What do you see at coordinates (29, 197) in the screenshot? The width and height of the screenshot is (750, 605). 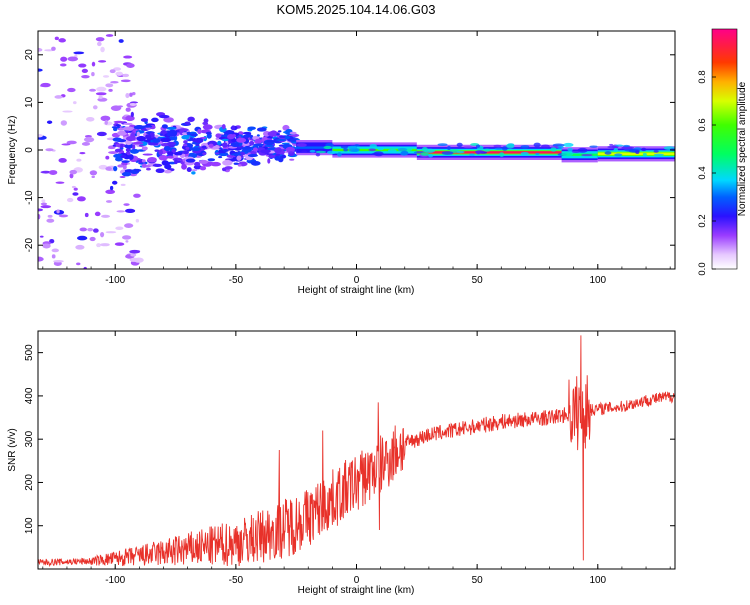 I see `spectrogram-y-tick-label: -10` at bounding box center [29, 197].